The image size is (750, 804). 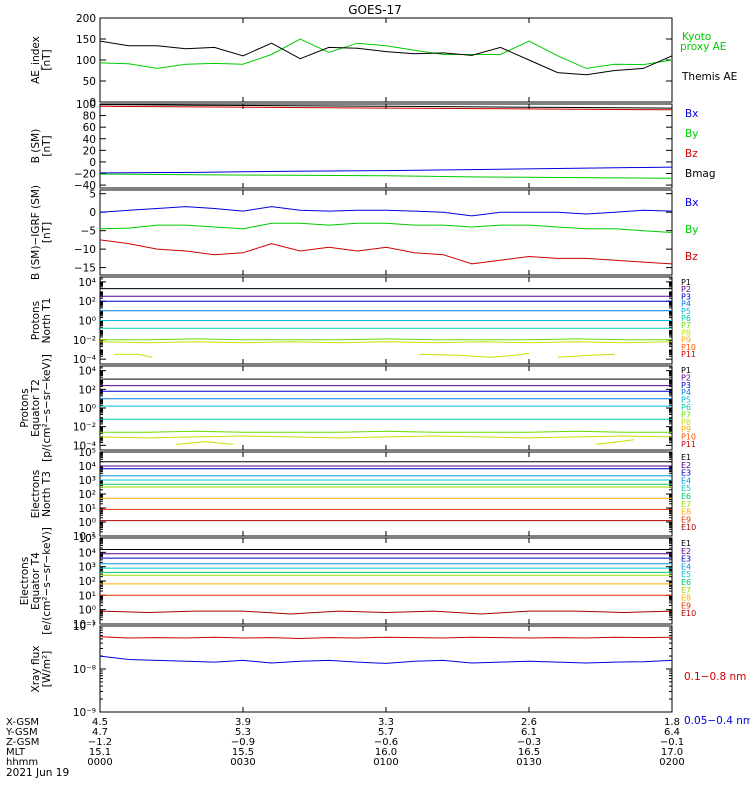 I want to click on legend-e9: E9, so click(x=686, y=605).